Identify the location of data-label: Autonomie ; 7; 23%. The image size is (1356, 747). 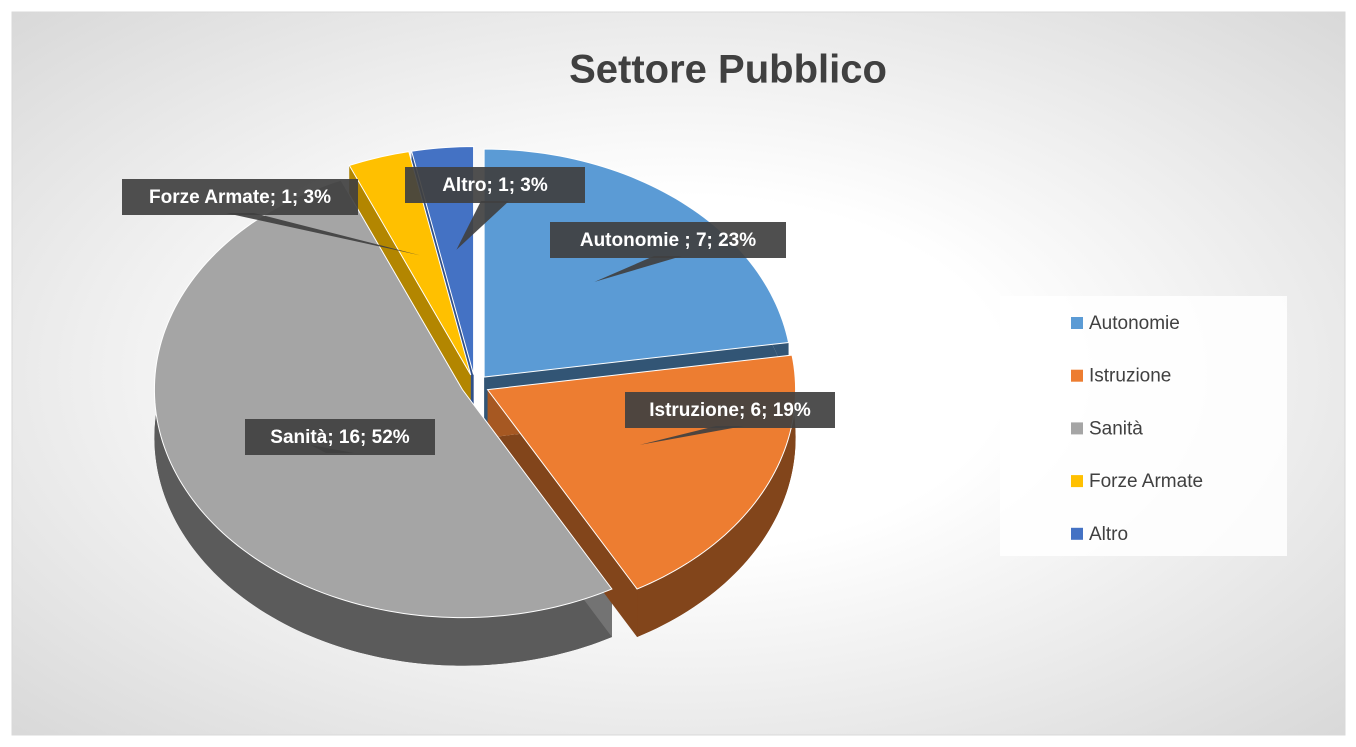
(668, 240).